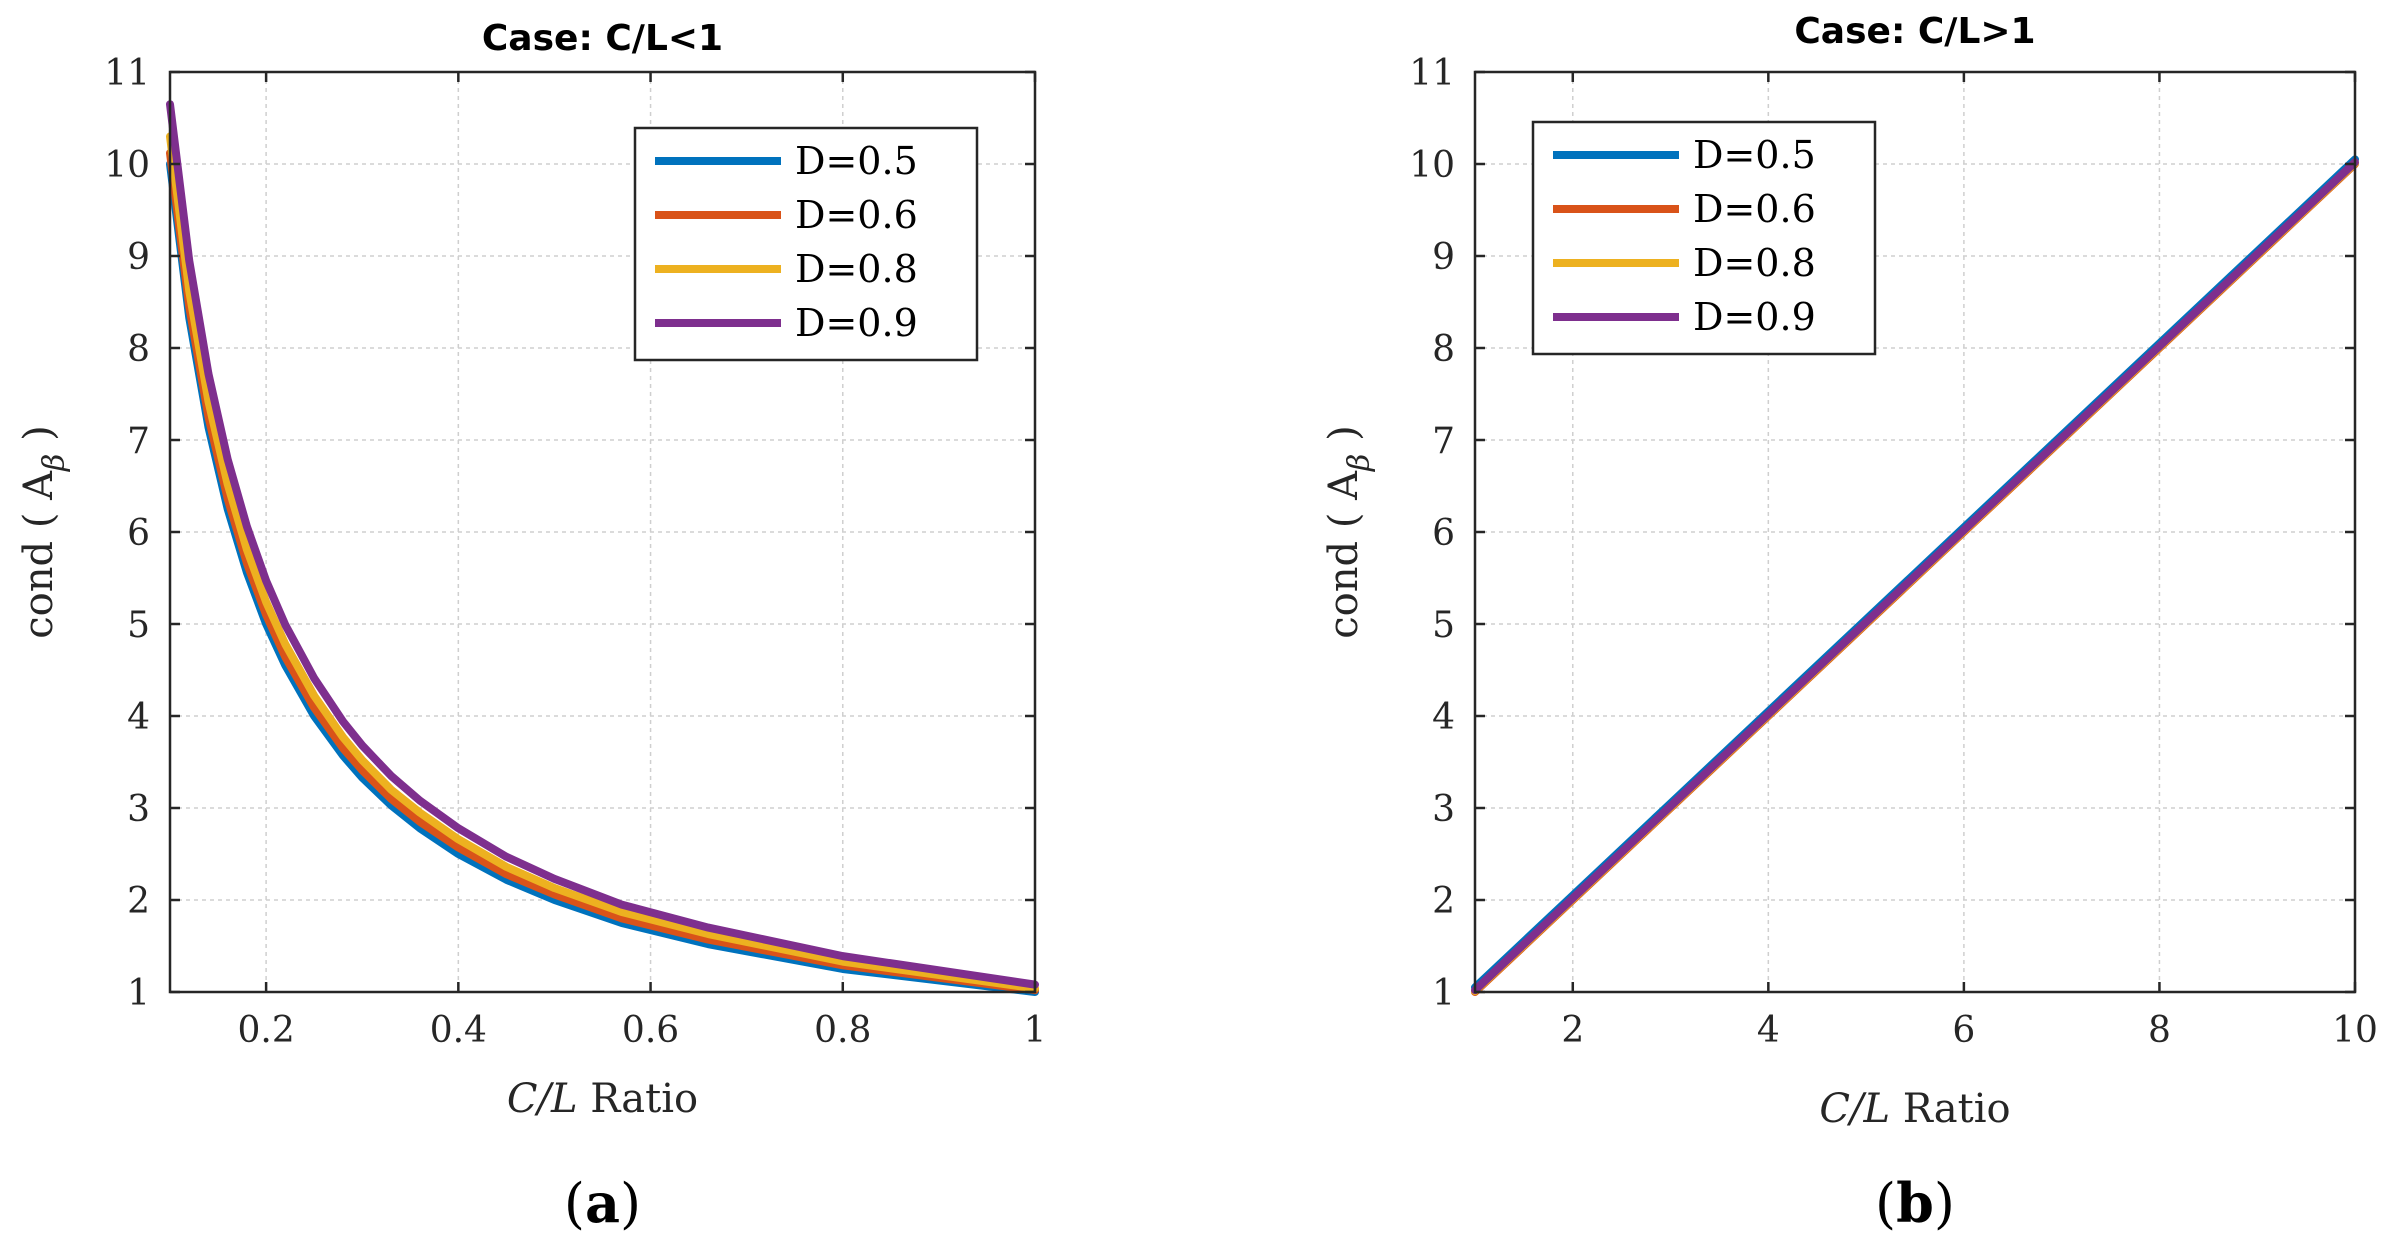 The width and height of the screenshot is (2386, 1248). I want to click on x-tick-label: 0.8, so click(842, 1030).